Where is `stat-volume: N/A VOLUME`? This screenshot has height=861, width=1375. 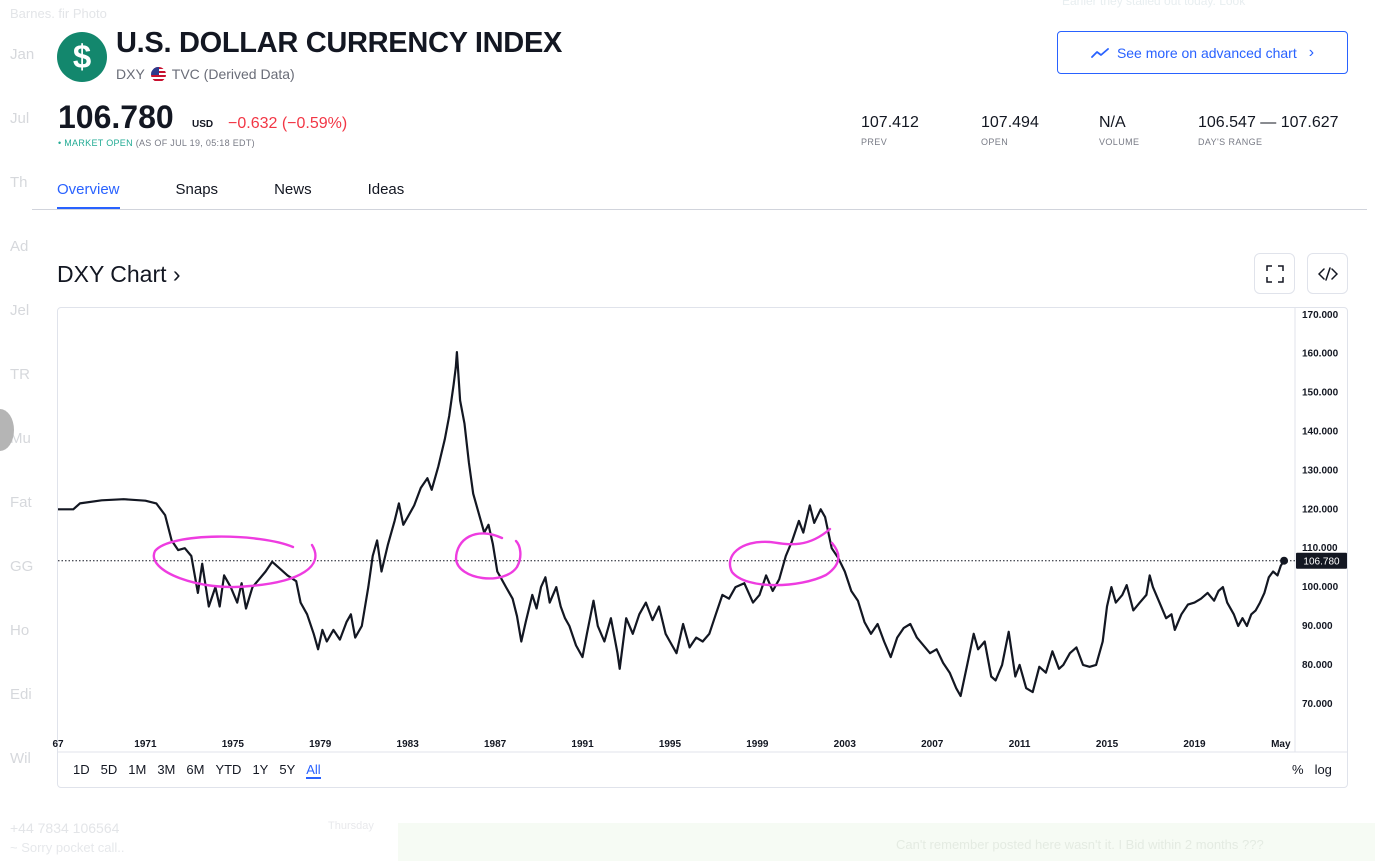
stat-volume: N/A VOLUME is located at coordinates (1119, 130).